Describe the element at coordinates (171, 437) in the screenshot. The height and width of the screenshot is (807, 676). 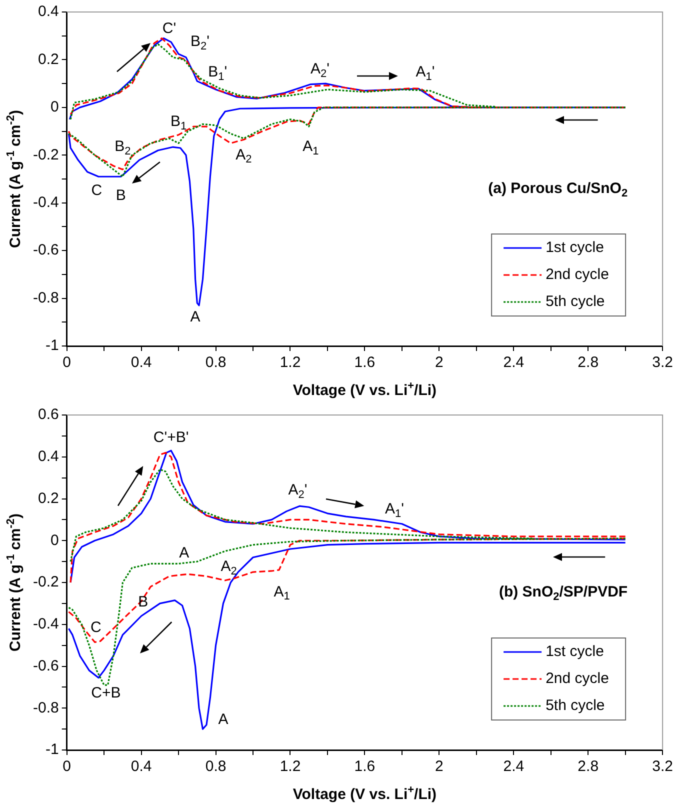
I see `annotation: C'+B'` at that location.